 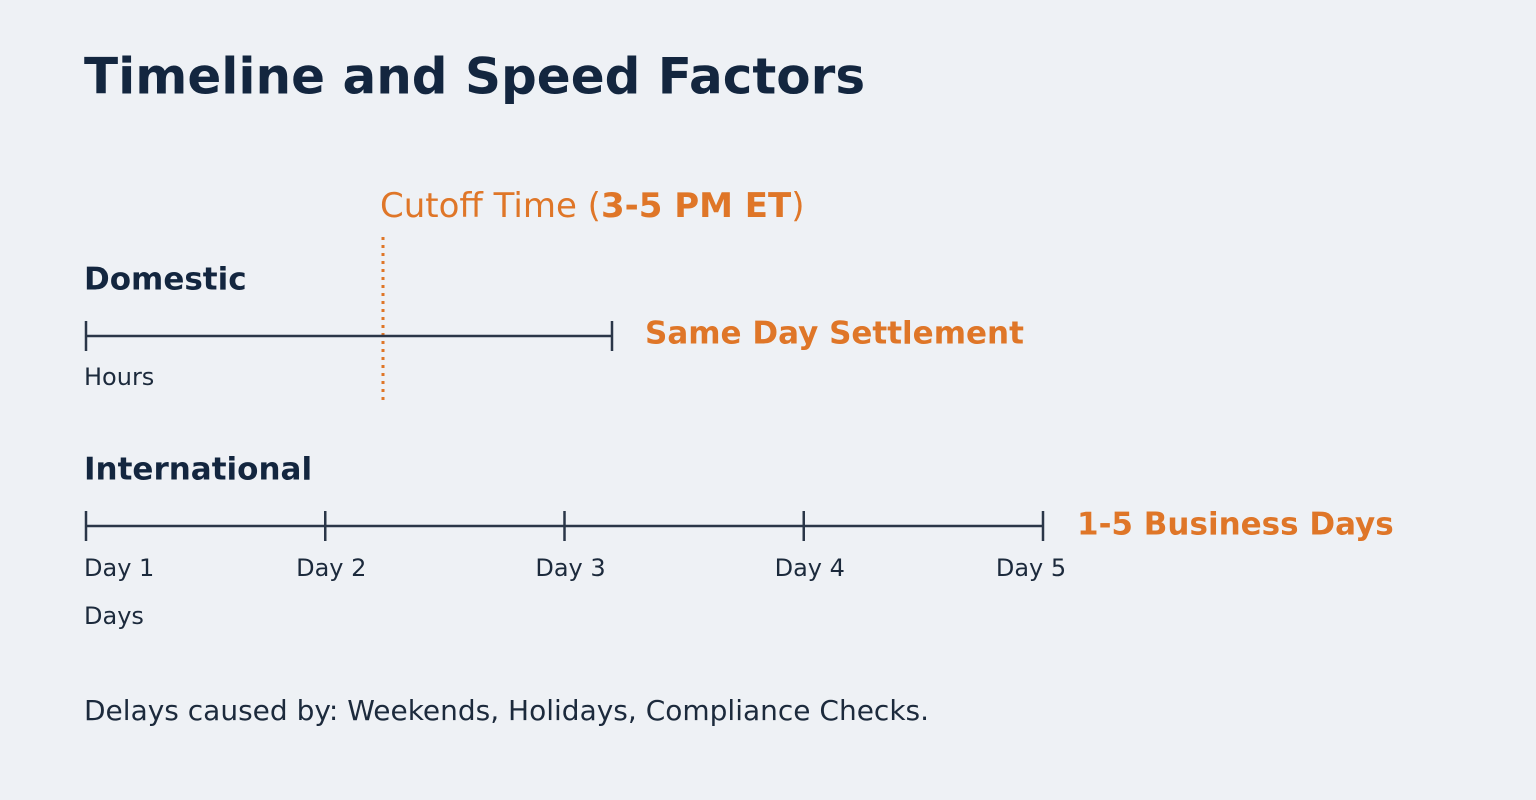 What do you see at coordinates (797, 206) in the screenshot?
I see `cutoff-suffix: )` at bounding box center [797, 206].